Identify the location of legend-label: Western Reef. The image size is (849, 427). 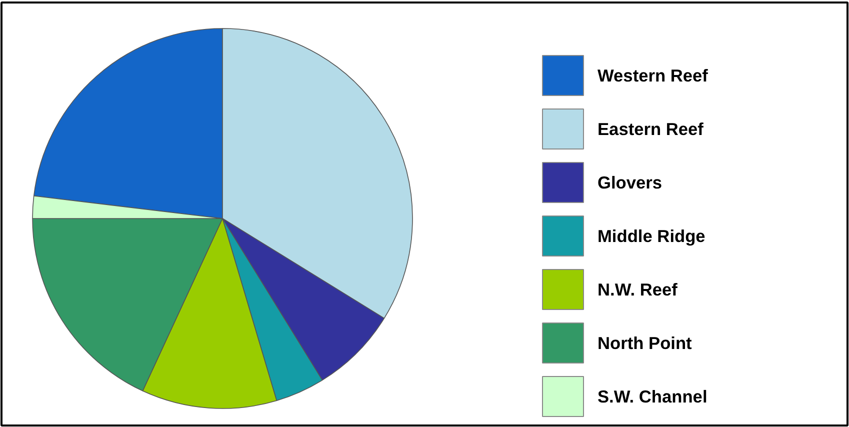
(653, 76).